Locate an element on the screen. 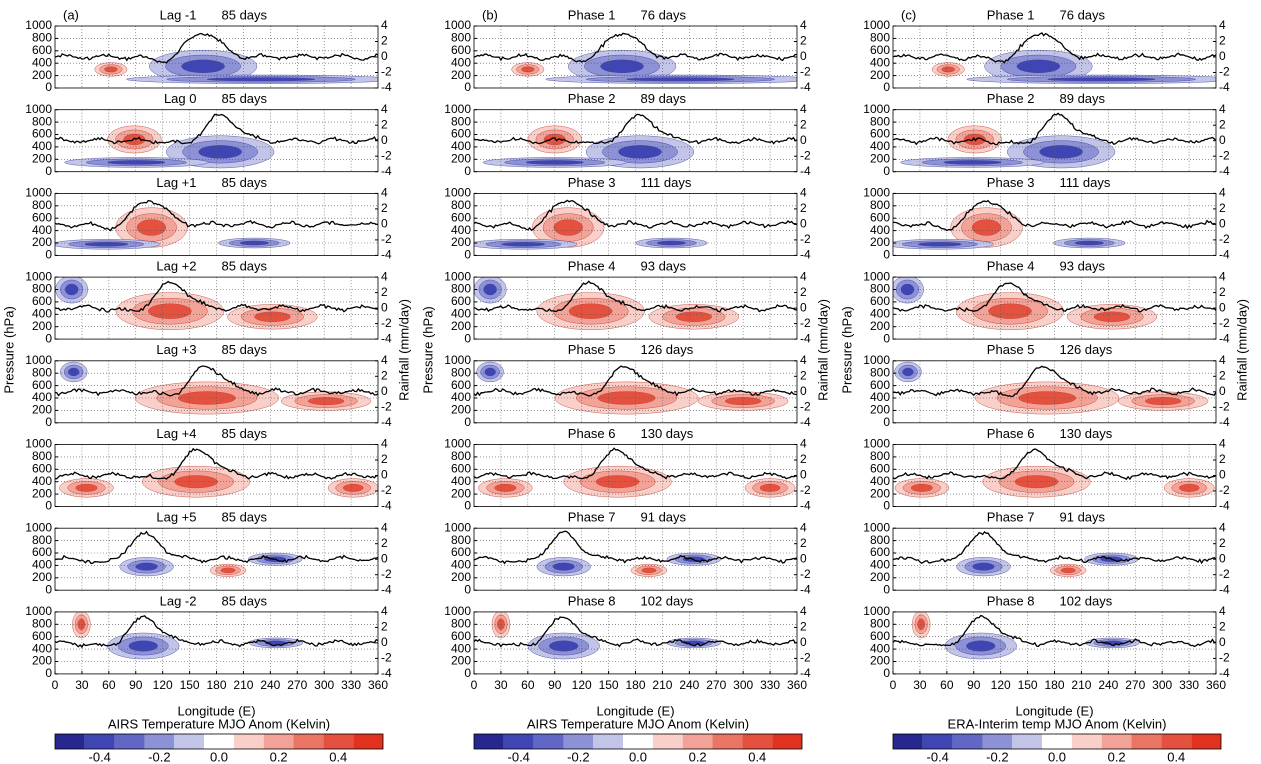  panel-label: (b) is located at coordinates (490, 14).